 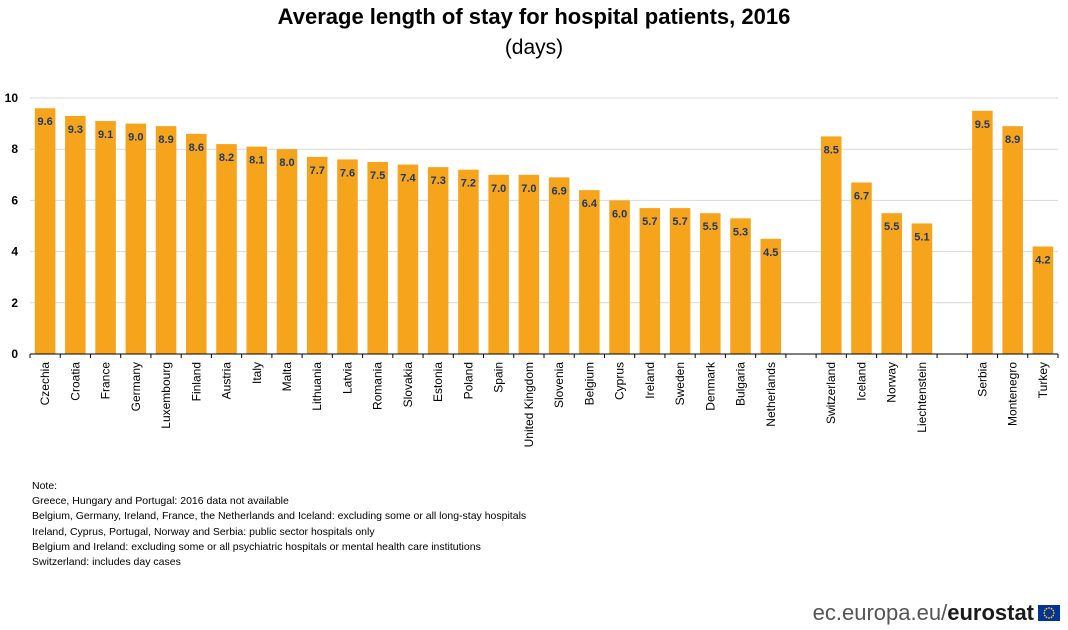 I want to click on note-heading: Note:, so click(x=45, y=486).